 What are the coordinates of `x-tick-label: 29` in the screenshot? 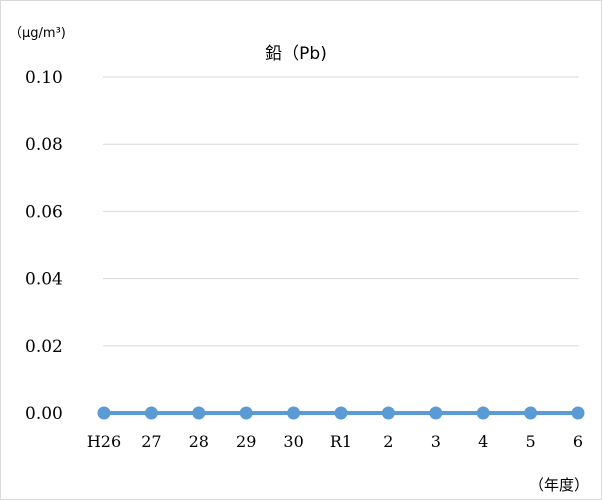 It's located at (246, 441).